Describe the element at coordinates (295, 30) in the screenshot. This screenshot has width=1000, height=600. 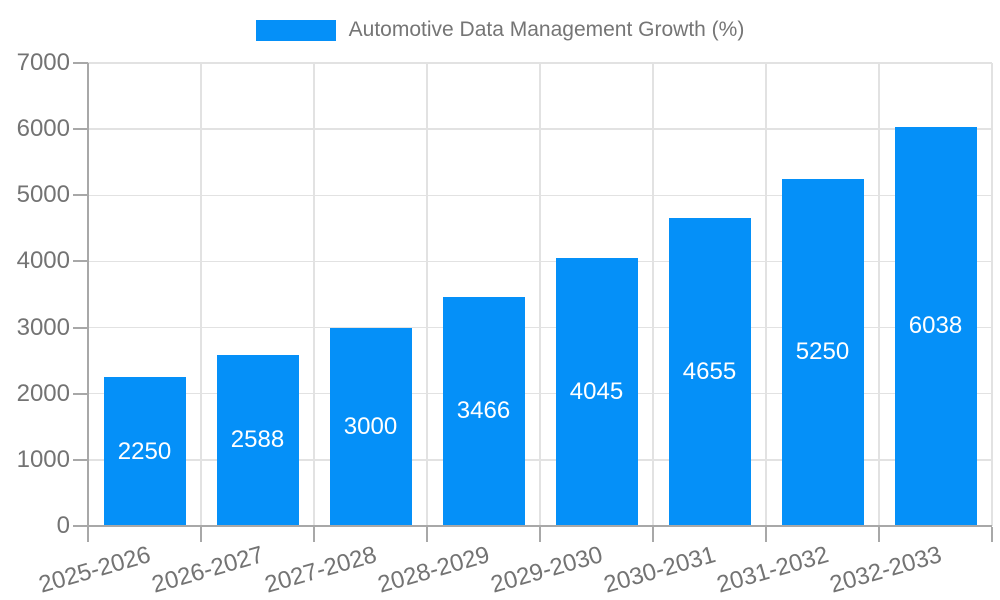
I see `legend-swatch` at that location.